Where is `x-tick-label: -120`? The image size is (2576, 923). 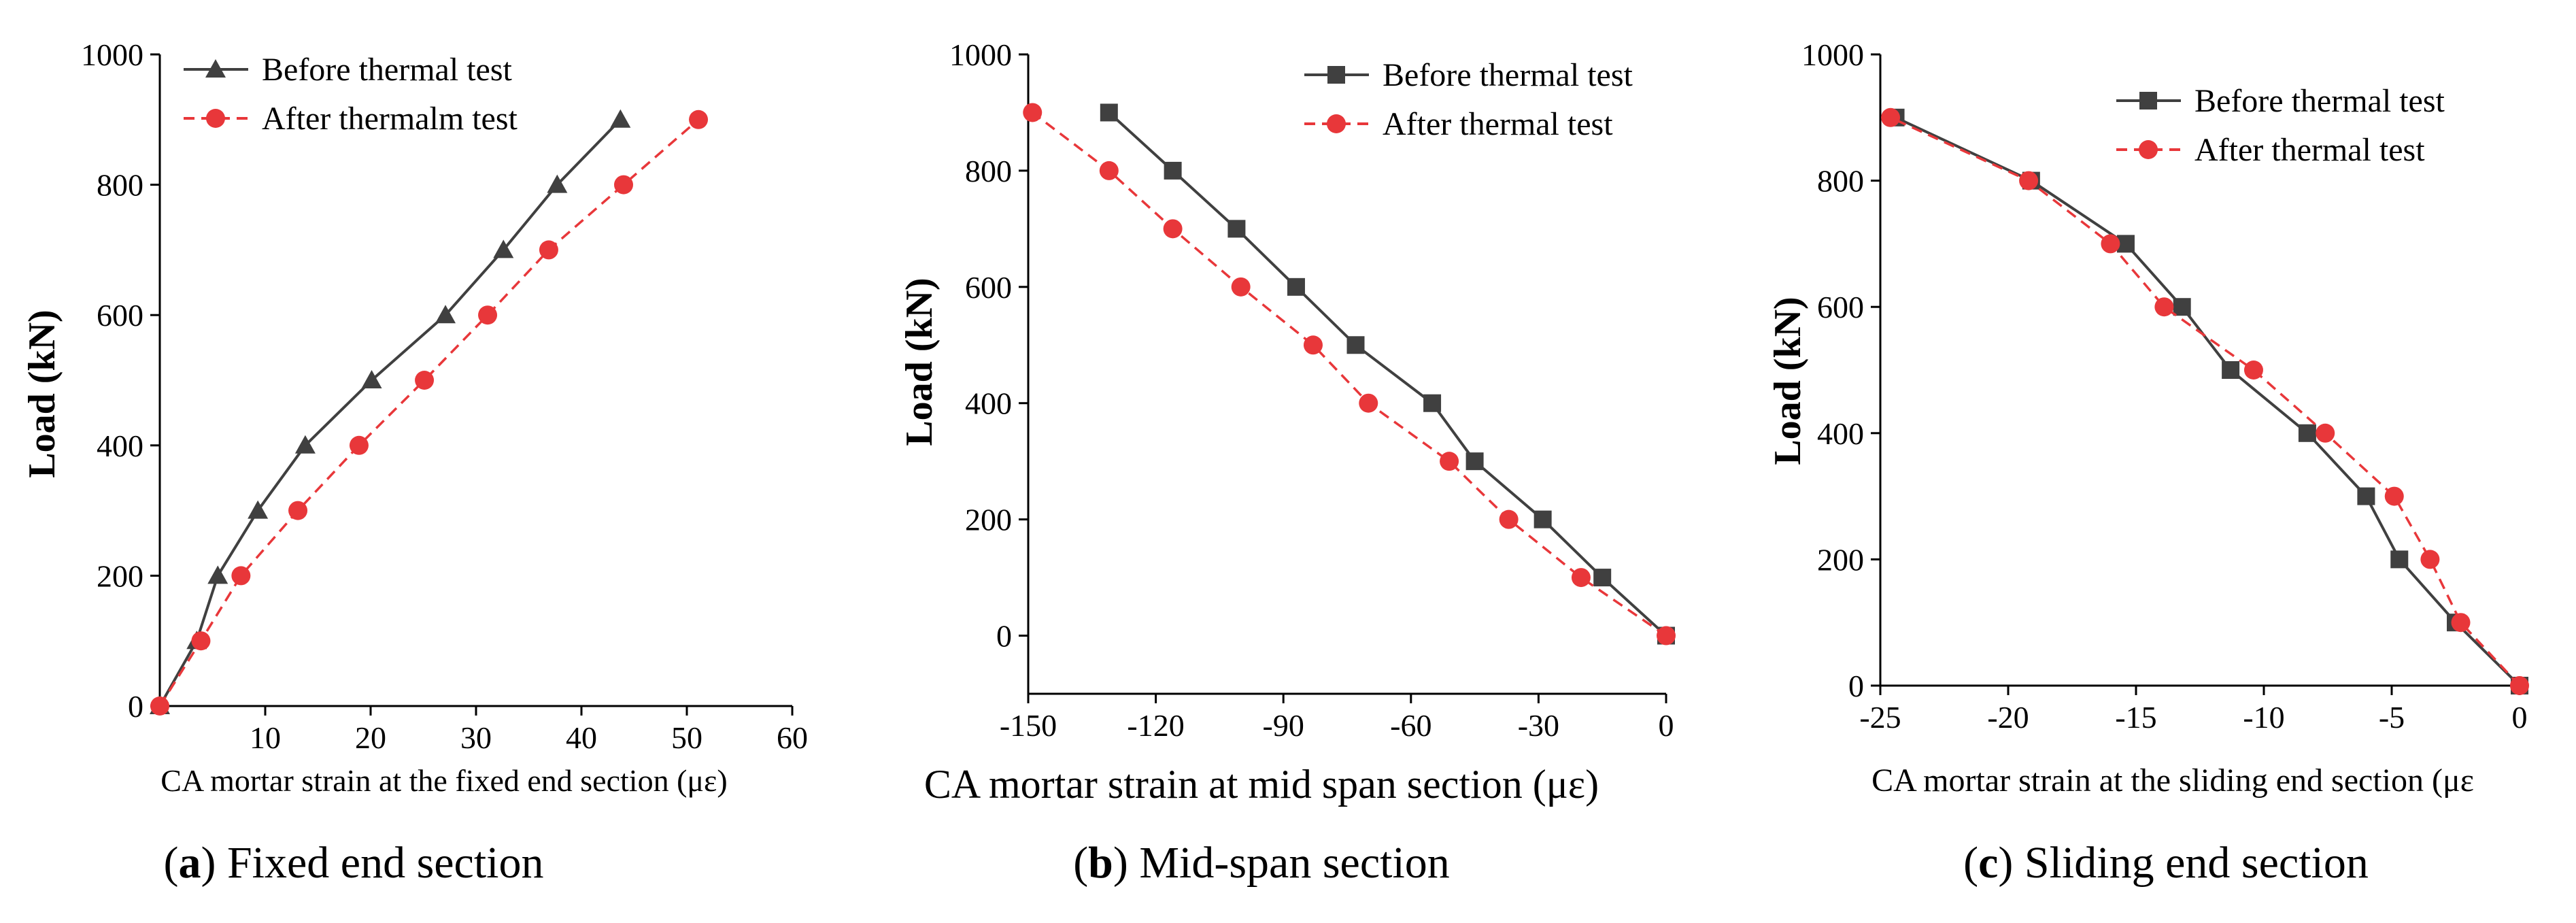
x-tick-label: -120 is located at coordinates (1155, 725).